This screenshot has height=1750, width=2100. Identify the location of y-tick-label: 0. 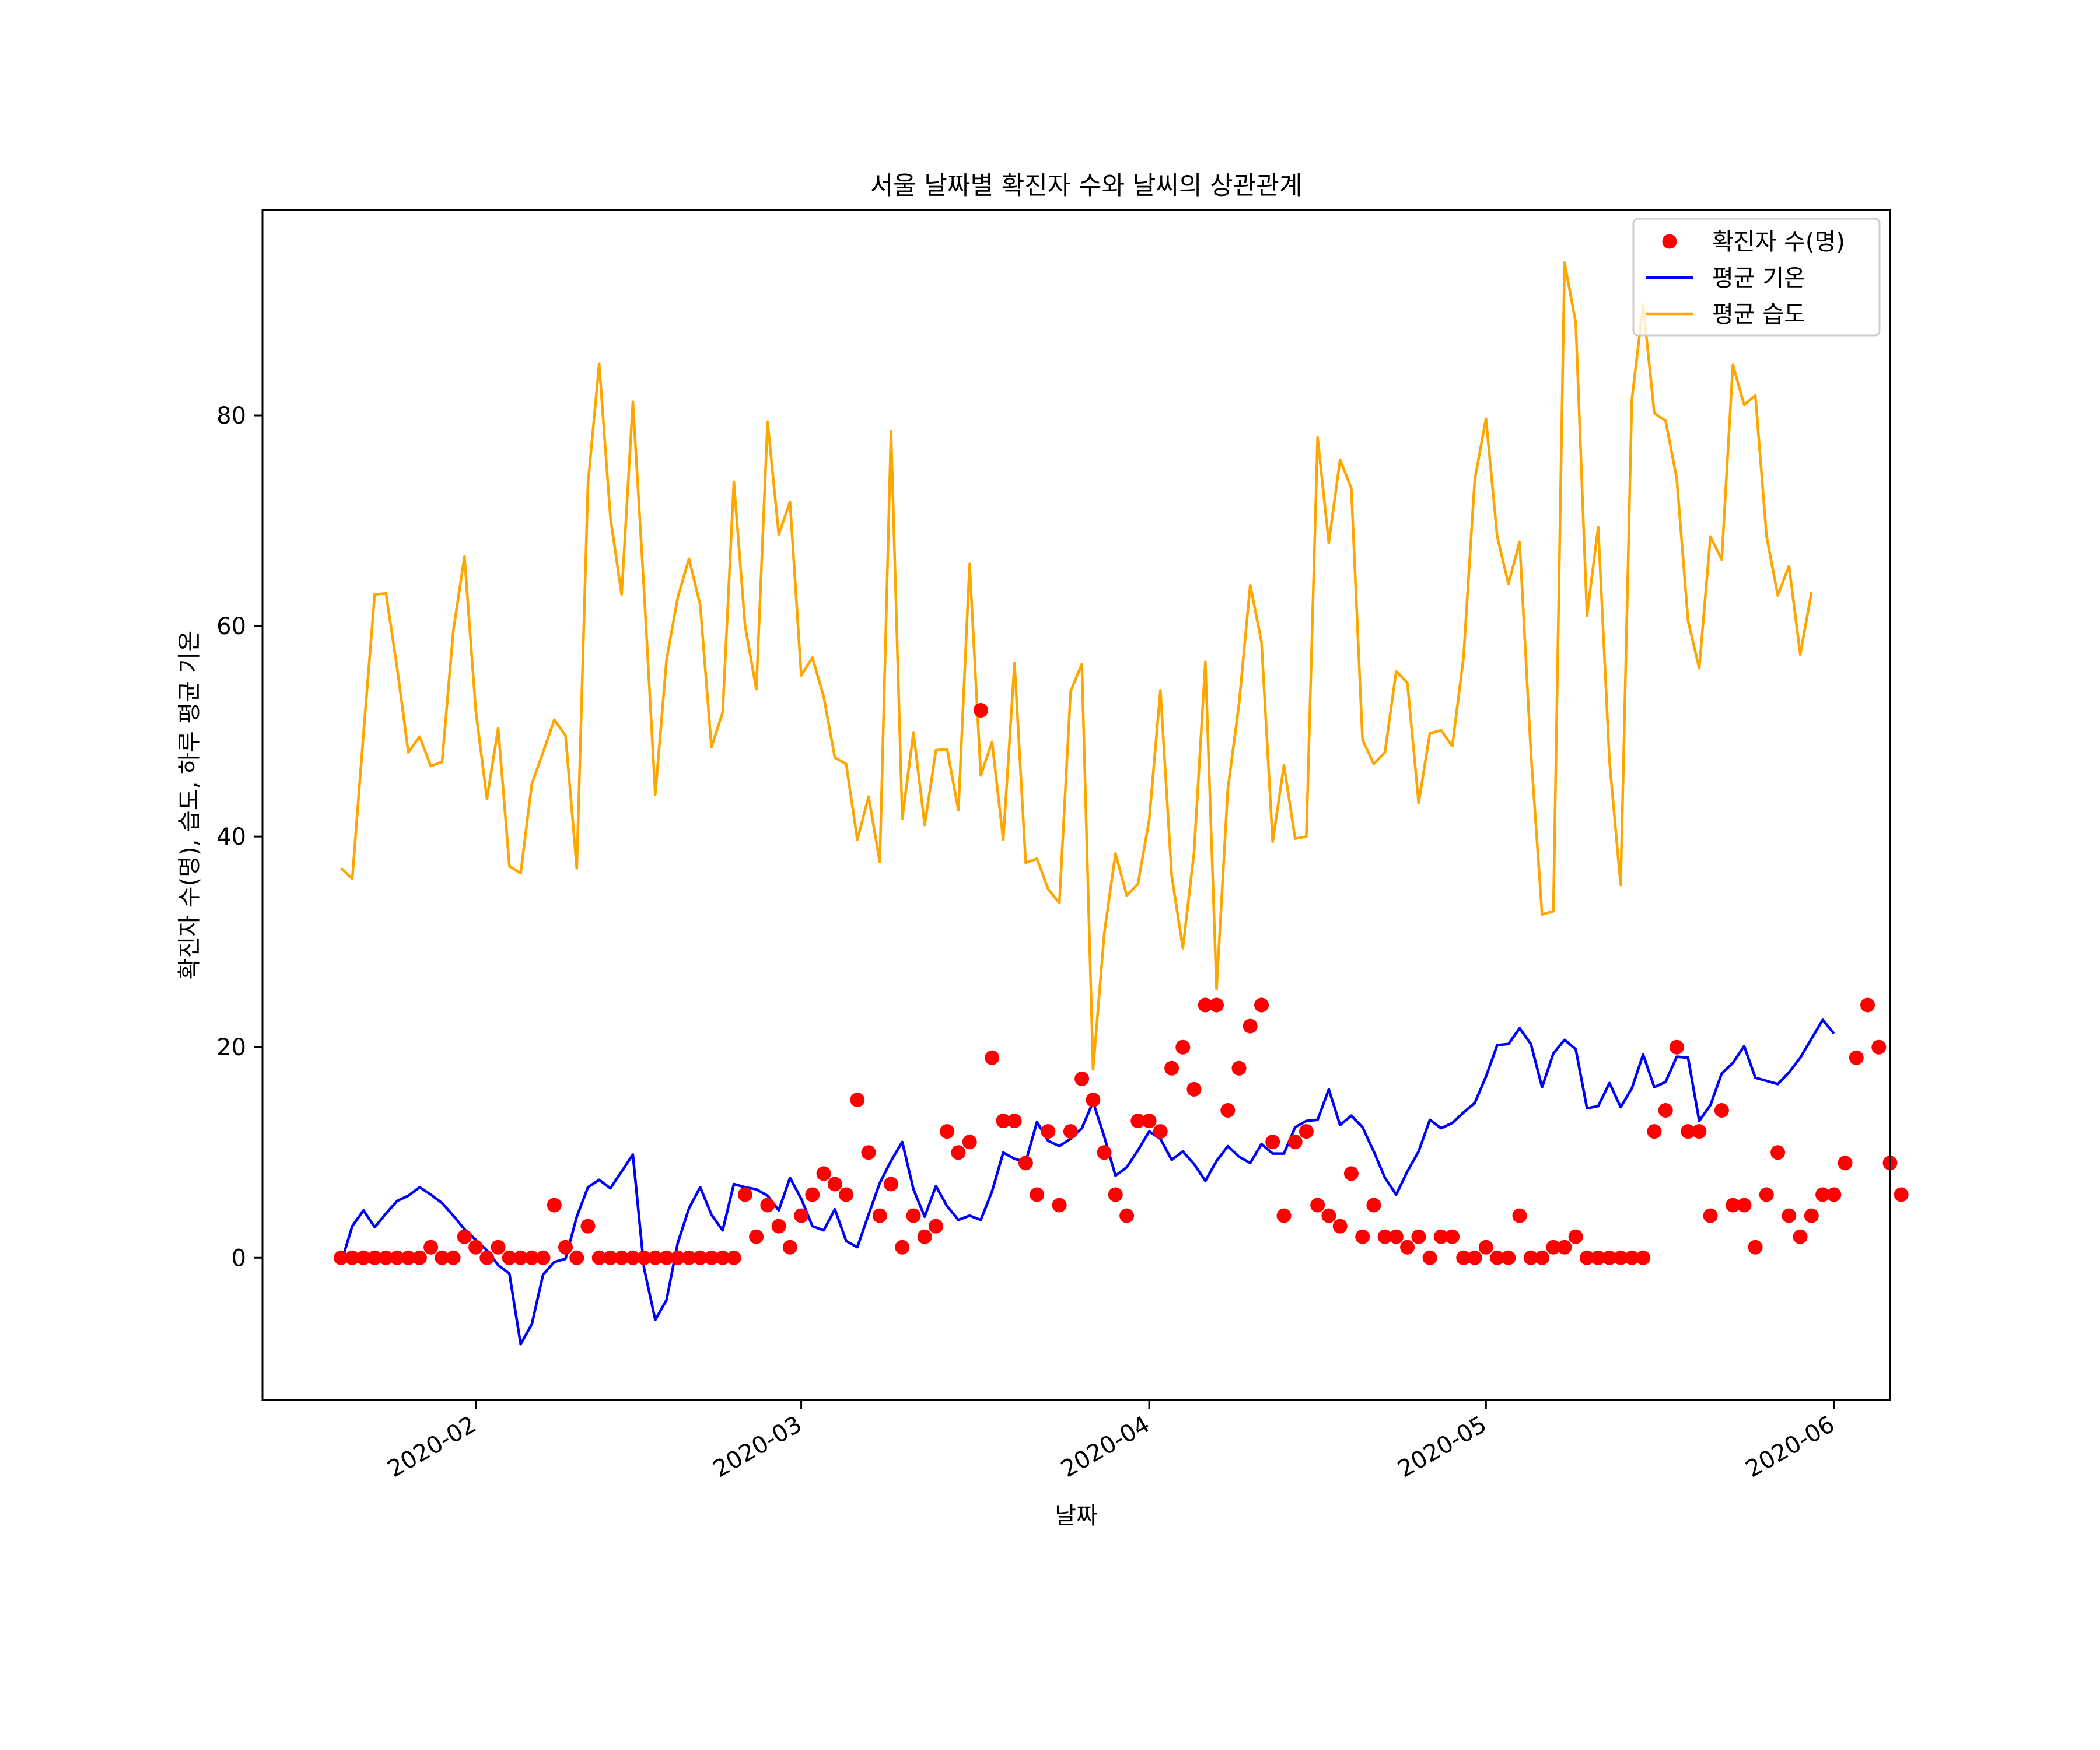
(239, 1258).